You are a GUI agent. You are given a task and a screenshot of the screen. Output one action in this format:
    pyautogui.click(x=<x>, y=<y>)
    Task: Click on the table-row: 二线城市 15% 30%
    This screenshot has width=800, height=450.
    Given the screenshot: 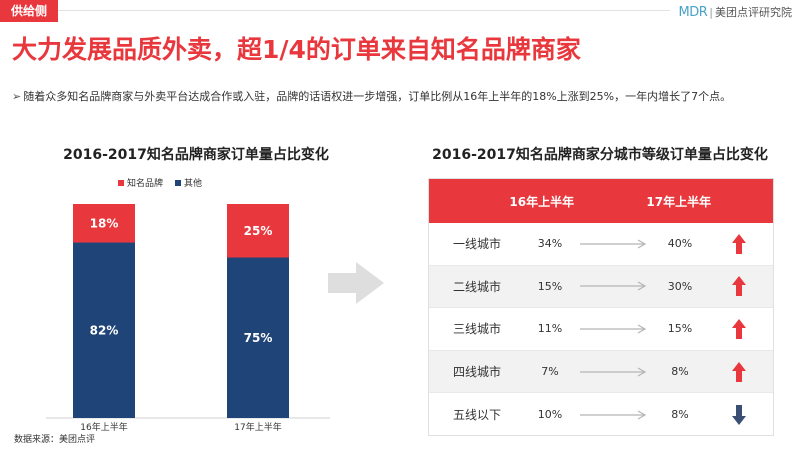 What is the action you would take?
    pyautogui.click(x=601, y=287)
    